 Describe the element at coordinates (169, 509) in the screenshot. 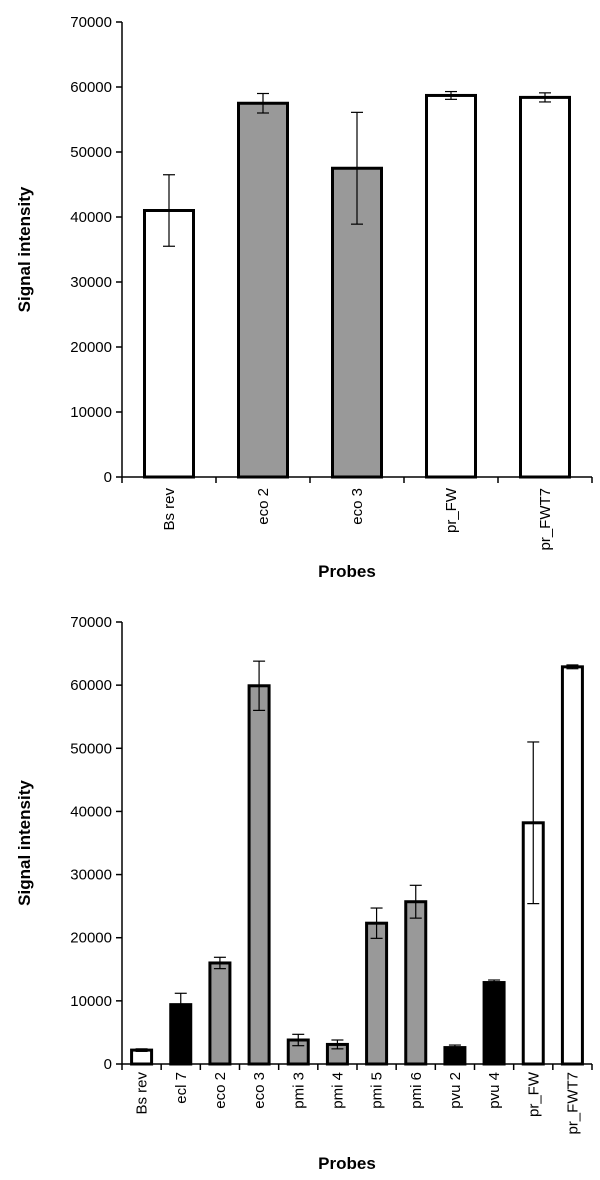

I see `chart1-category-label: Bs rev` at that location.